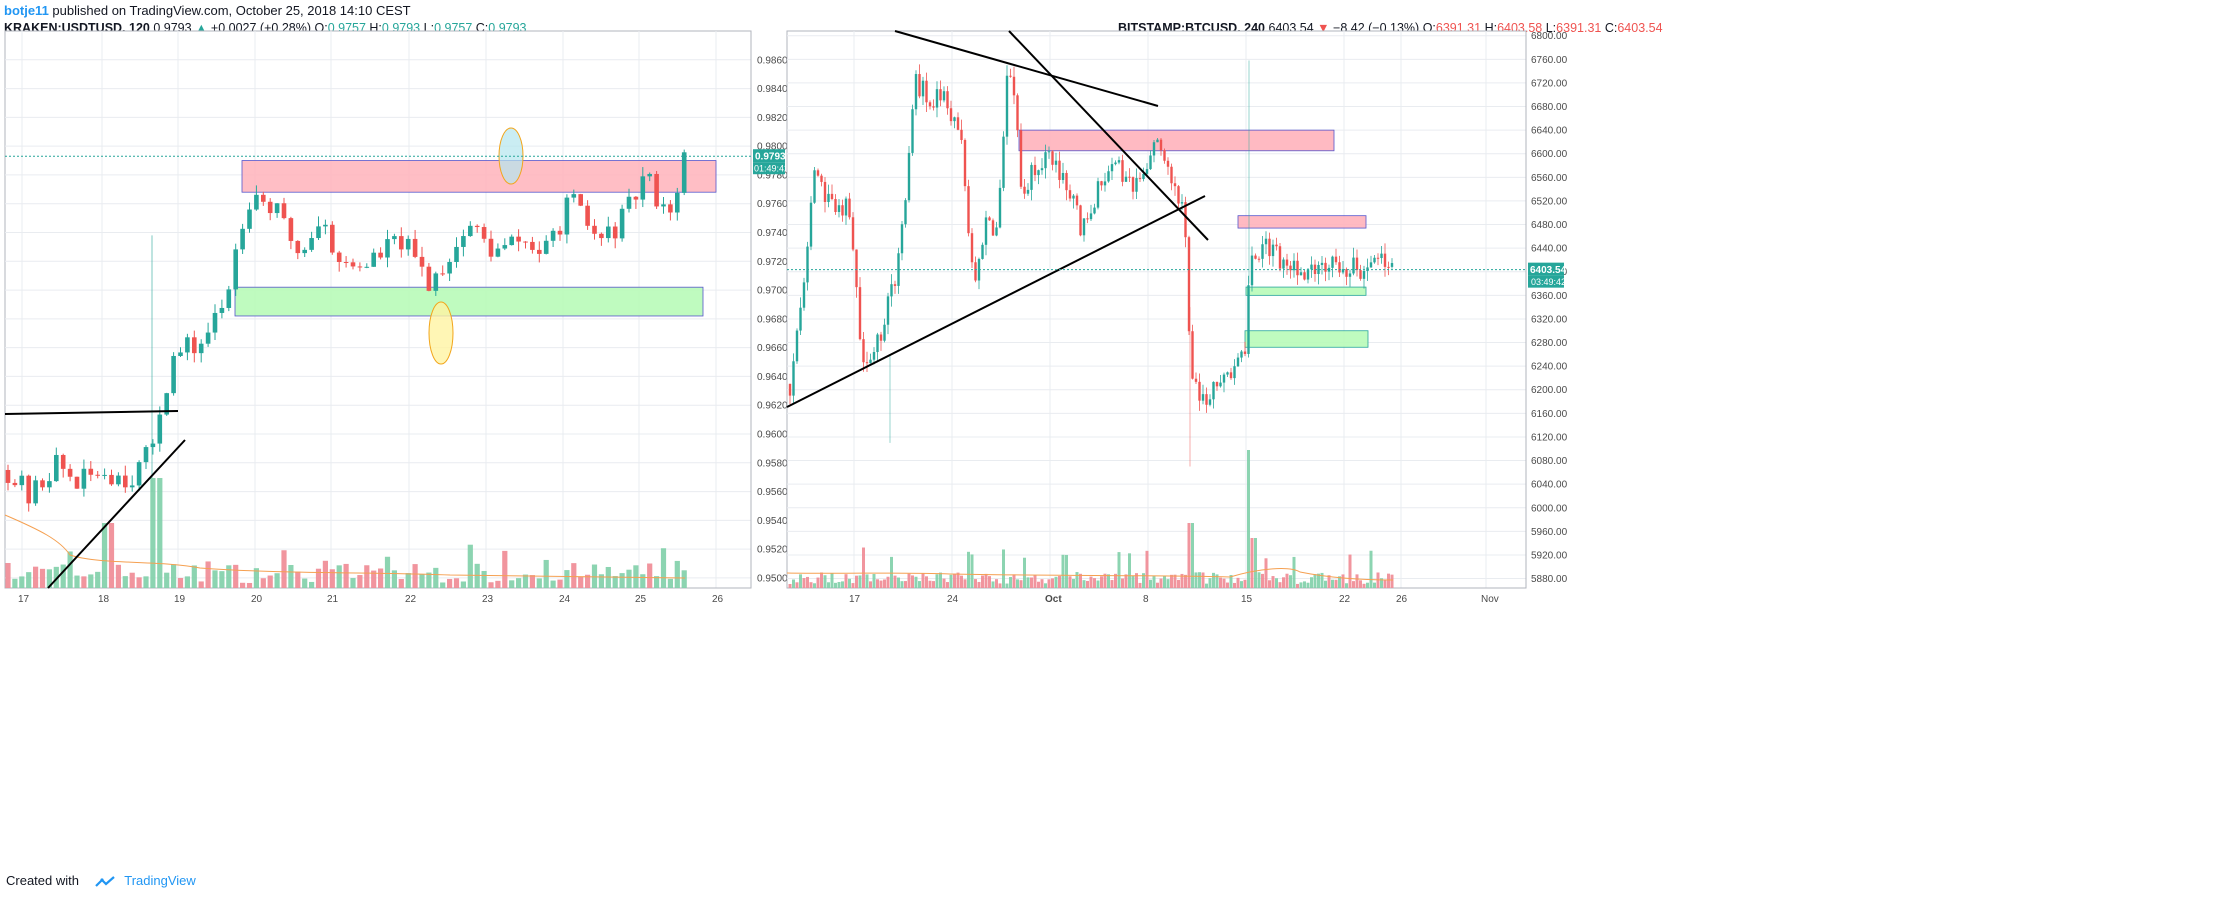 The width and height of the screenshot is (2230, 899). Describe the element at coordinates (772, 233) in the screenshot. I see `left-y-tick-label: 0.9740` at that location.